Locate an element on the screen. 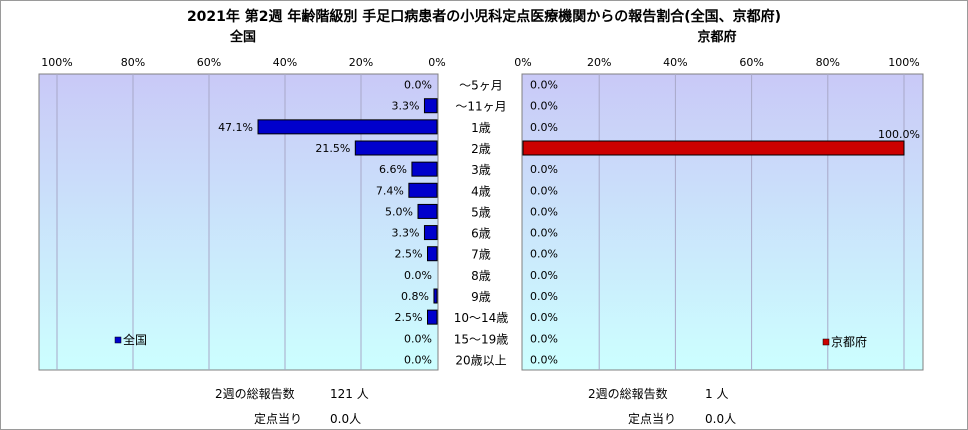  national-tick-label: 20% is located at coordinates (361, 62).